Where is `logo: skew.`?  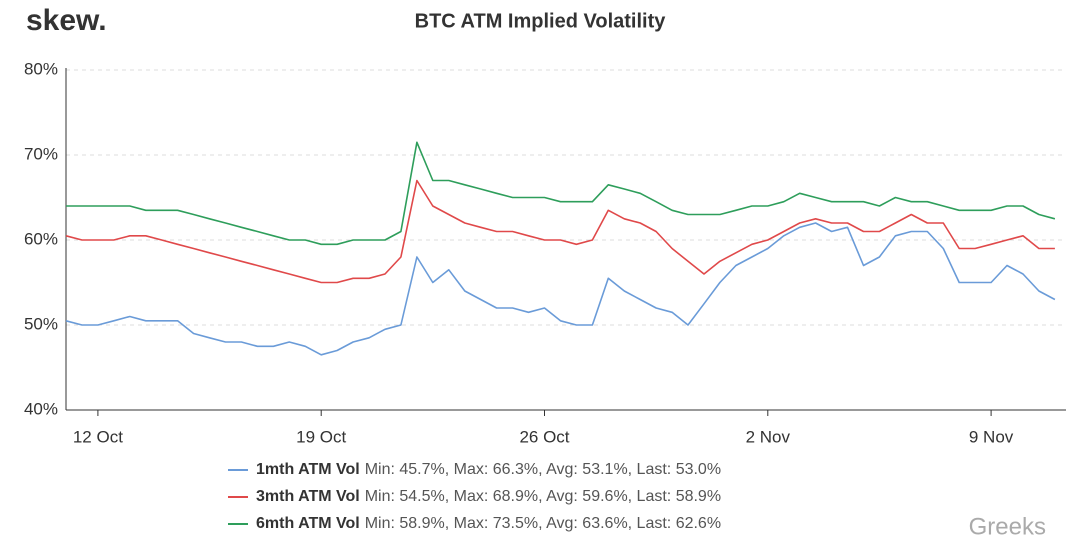 logo: skew. is located at coordinates (66, 20).